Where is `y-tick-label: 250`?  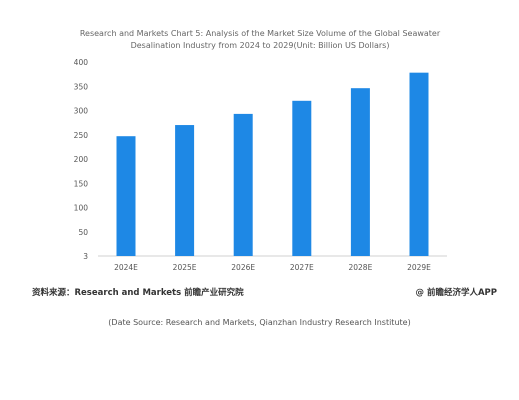
y-tick-label: 250 is located at coordinates (81, 135).